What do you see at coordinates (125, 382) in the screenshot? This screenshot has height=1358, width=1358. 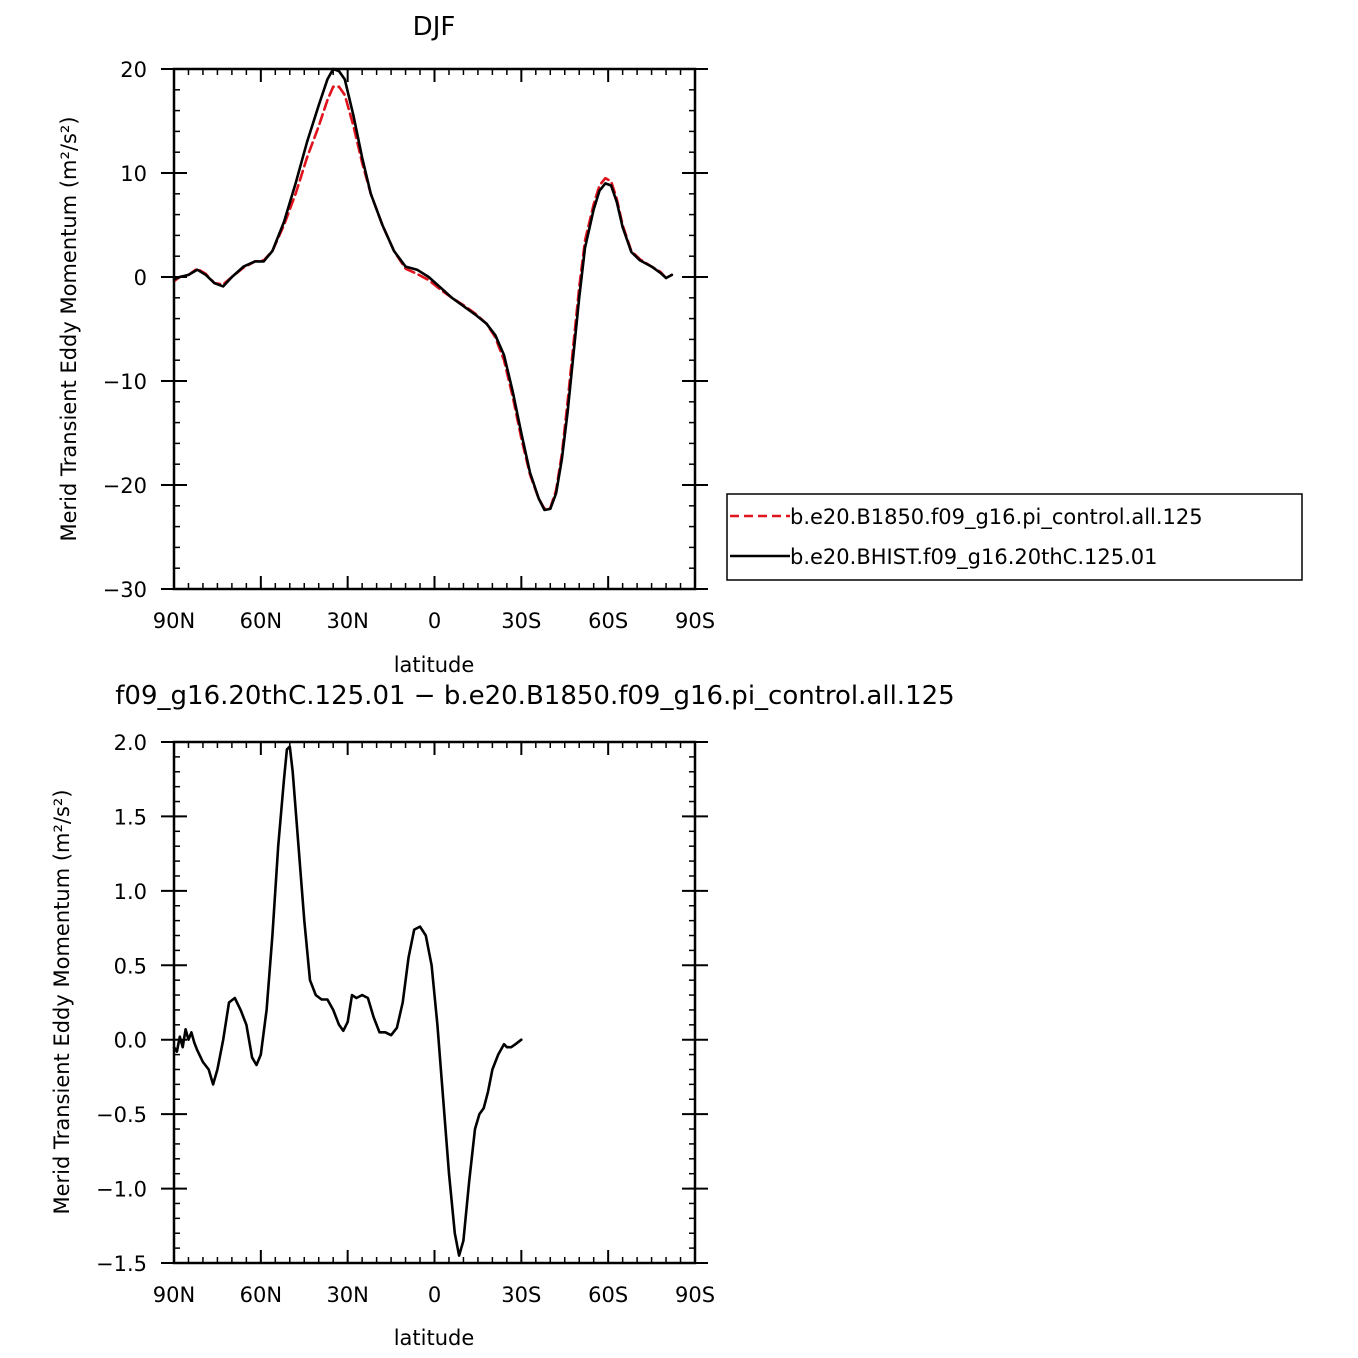 I see `y-tick-label: −10` at bounding box center [125, 382].